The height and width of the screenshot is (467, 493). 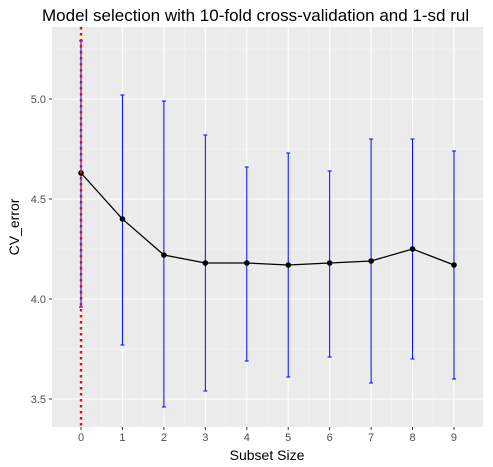 I want to click on x-tick-label: 5, so click(x=288, y=438).